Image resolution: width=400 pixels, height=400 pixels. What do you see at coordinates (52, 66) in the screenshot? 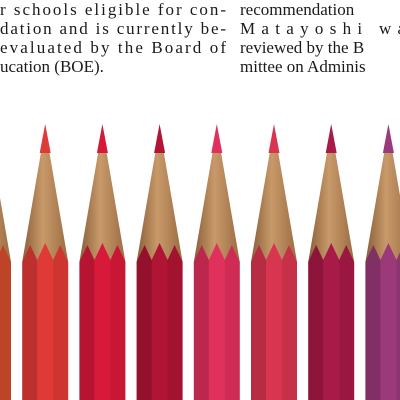
I see `text-line: ucation (BOE).` at bounding box center [52, 66].